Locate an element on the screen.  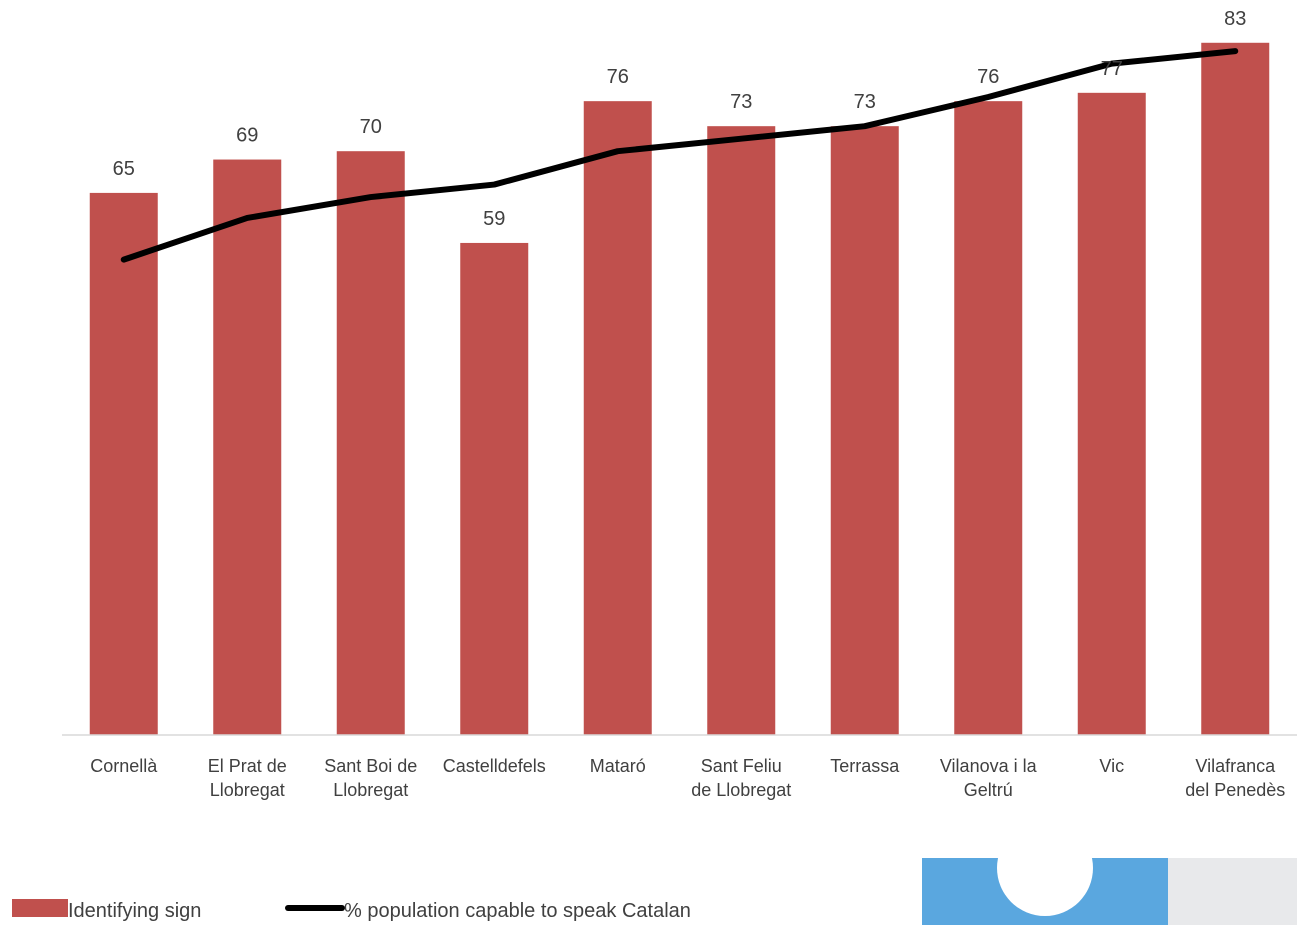
data-label: 77 is located at coordinates (1112, 69).